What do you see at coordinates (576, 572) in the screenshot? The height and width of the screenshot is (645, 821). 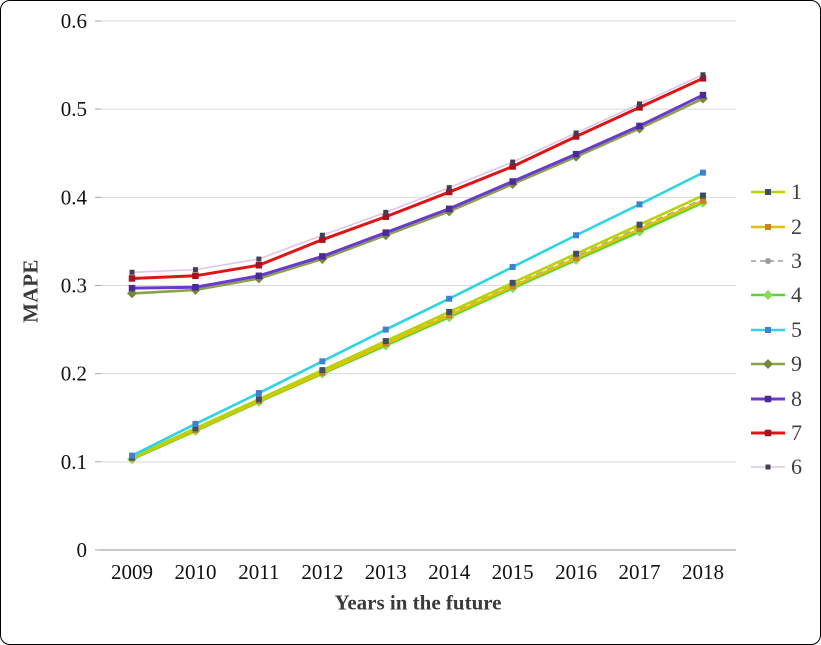 I see `x-tick-label: 2016` at bounding box center [576, 572].